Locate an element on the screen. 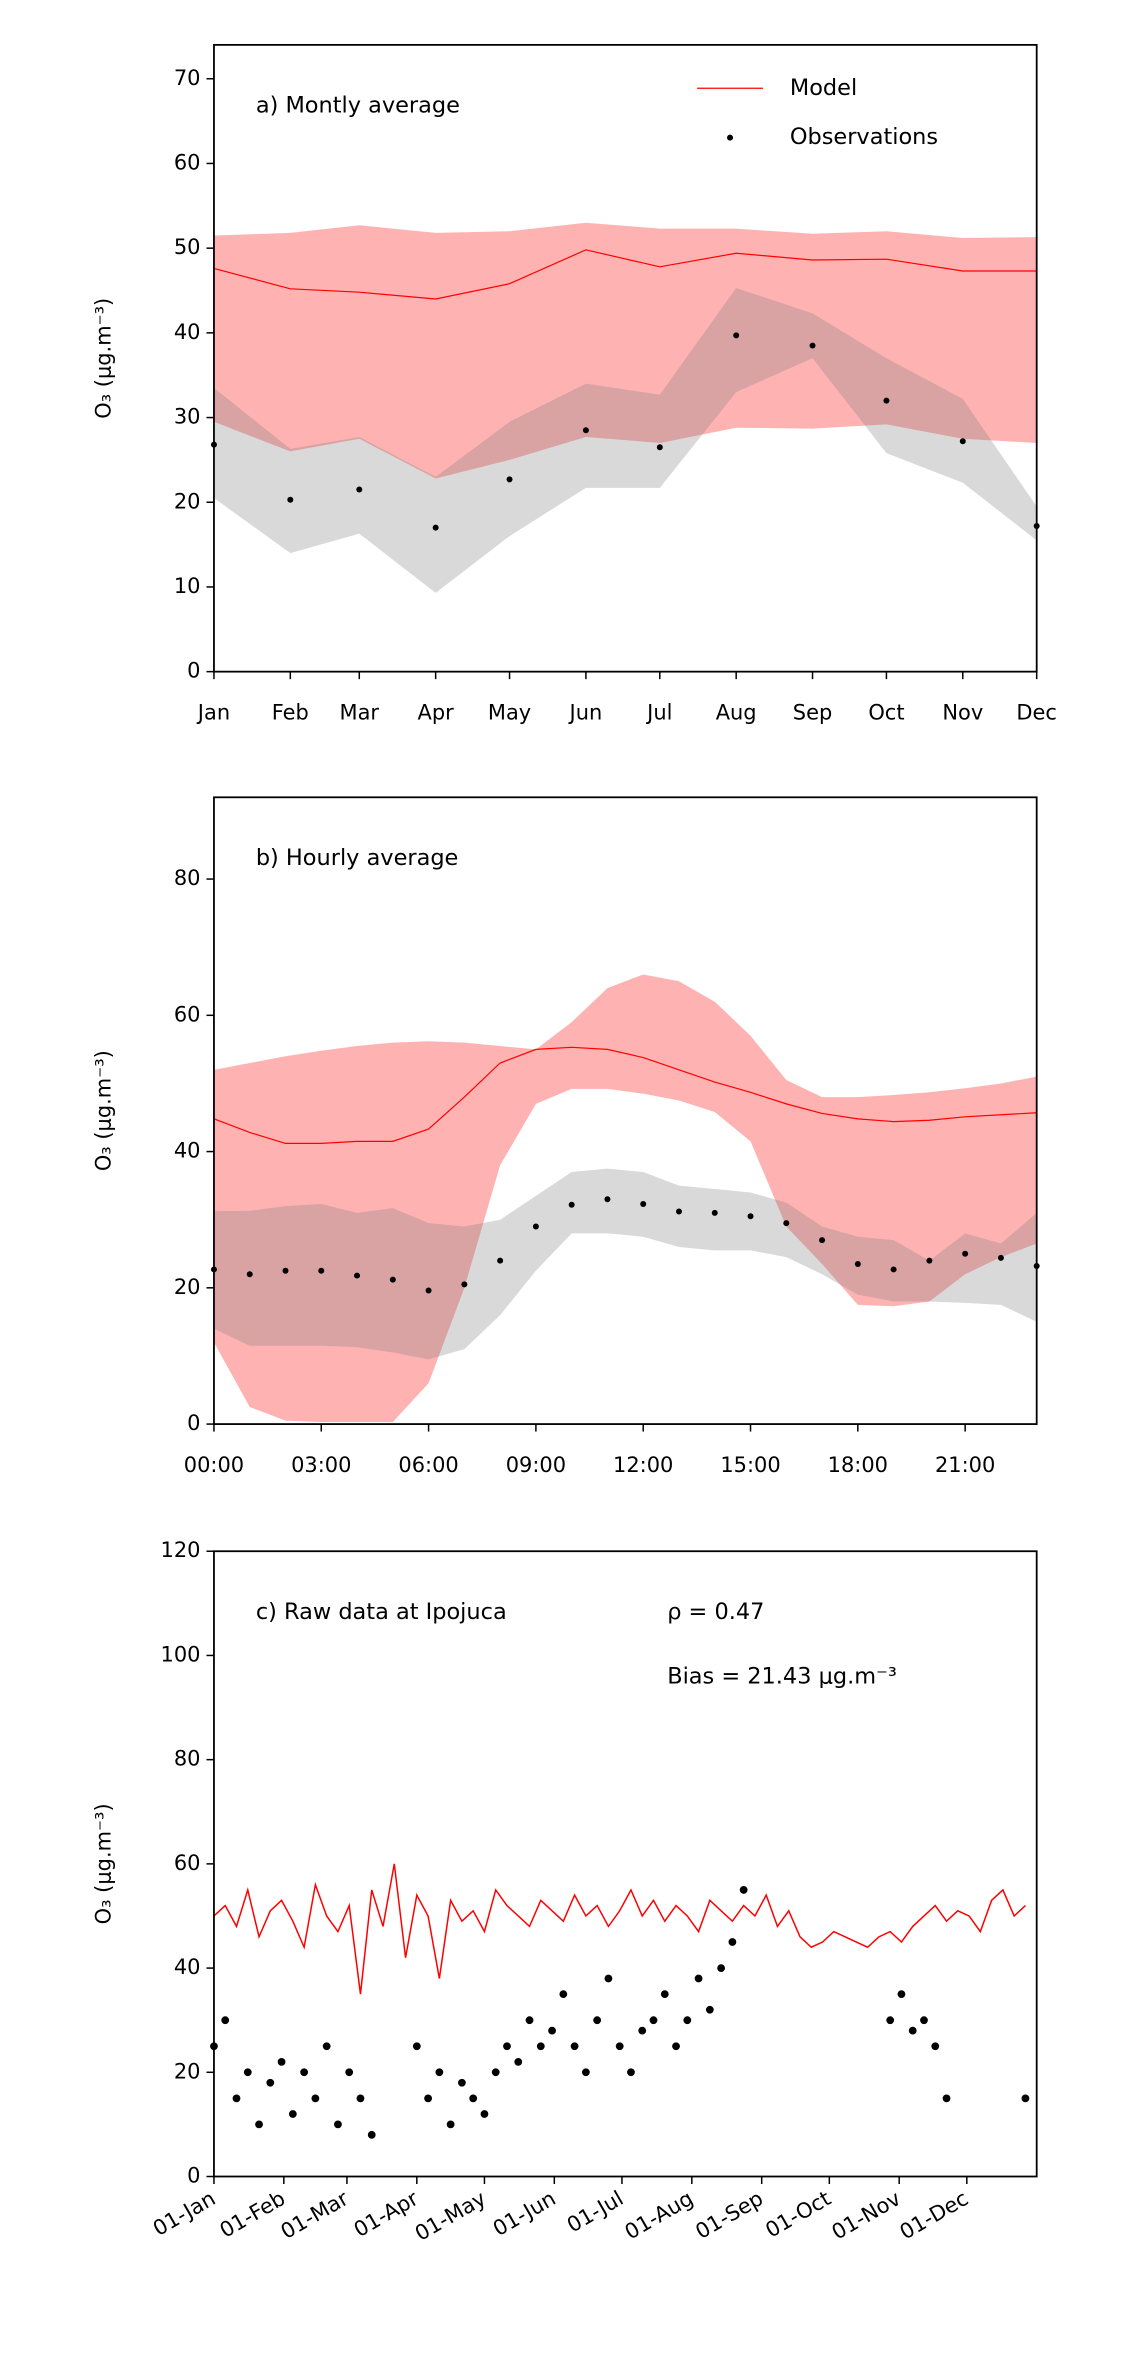  x-tick-label: 01-May is located at coordinates (450, 2216).